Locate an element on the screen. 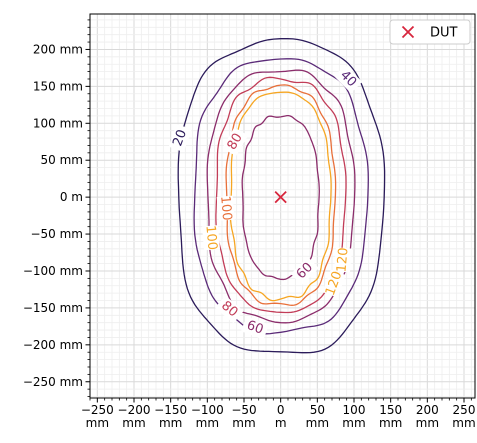 Image resolution: width=477 pixels, height=443 pixels. dut-marker-point is located at coordinates (280, 197).